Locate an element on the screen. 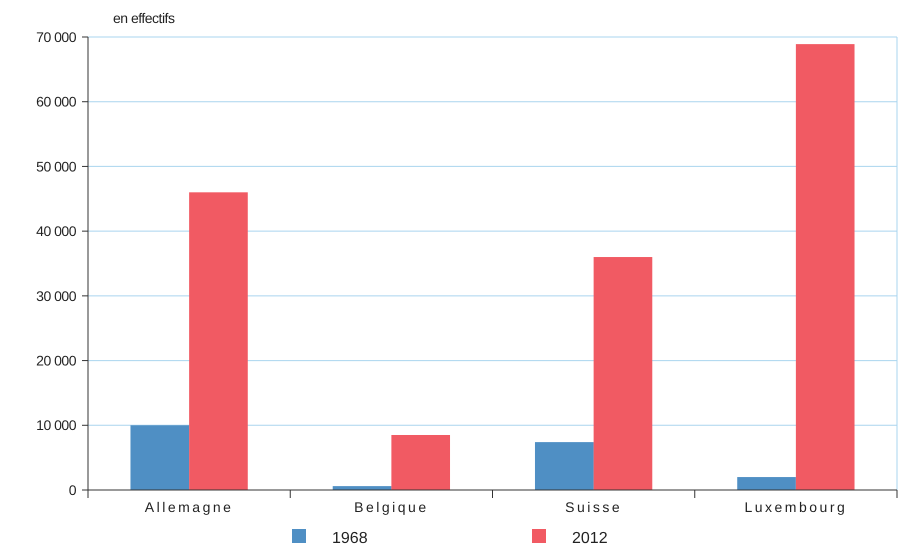 This screenshot has height=551, width=902. y-tick-label: 0 is located at coordinates (72, 490).